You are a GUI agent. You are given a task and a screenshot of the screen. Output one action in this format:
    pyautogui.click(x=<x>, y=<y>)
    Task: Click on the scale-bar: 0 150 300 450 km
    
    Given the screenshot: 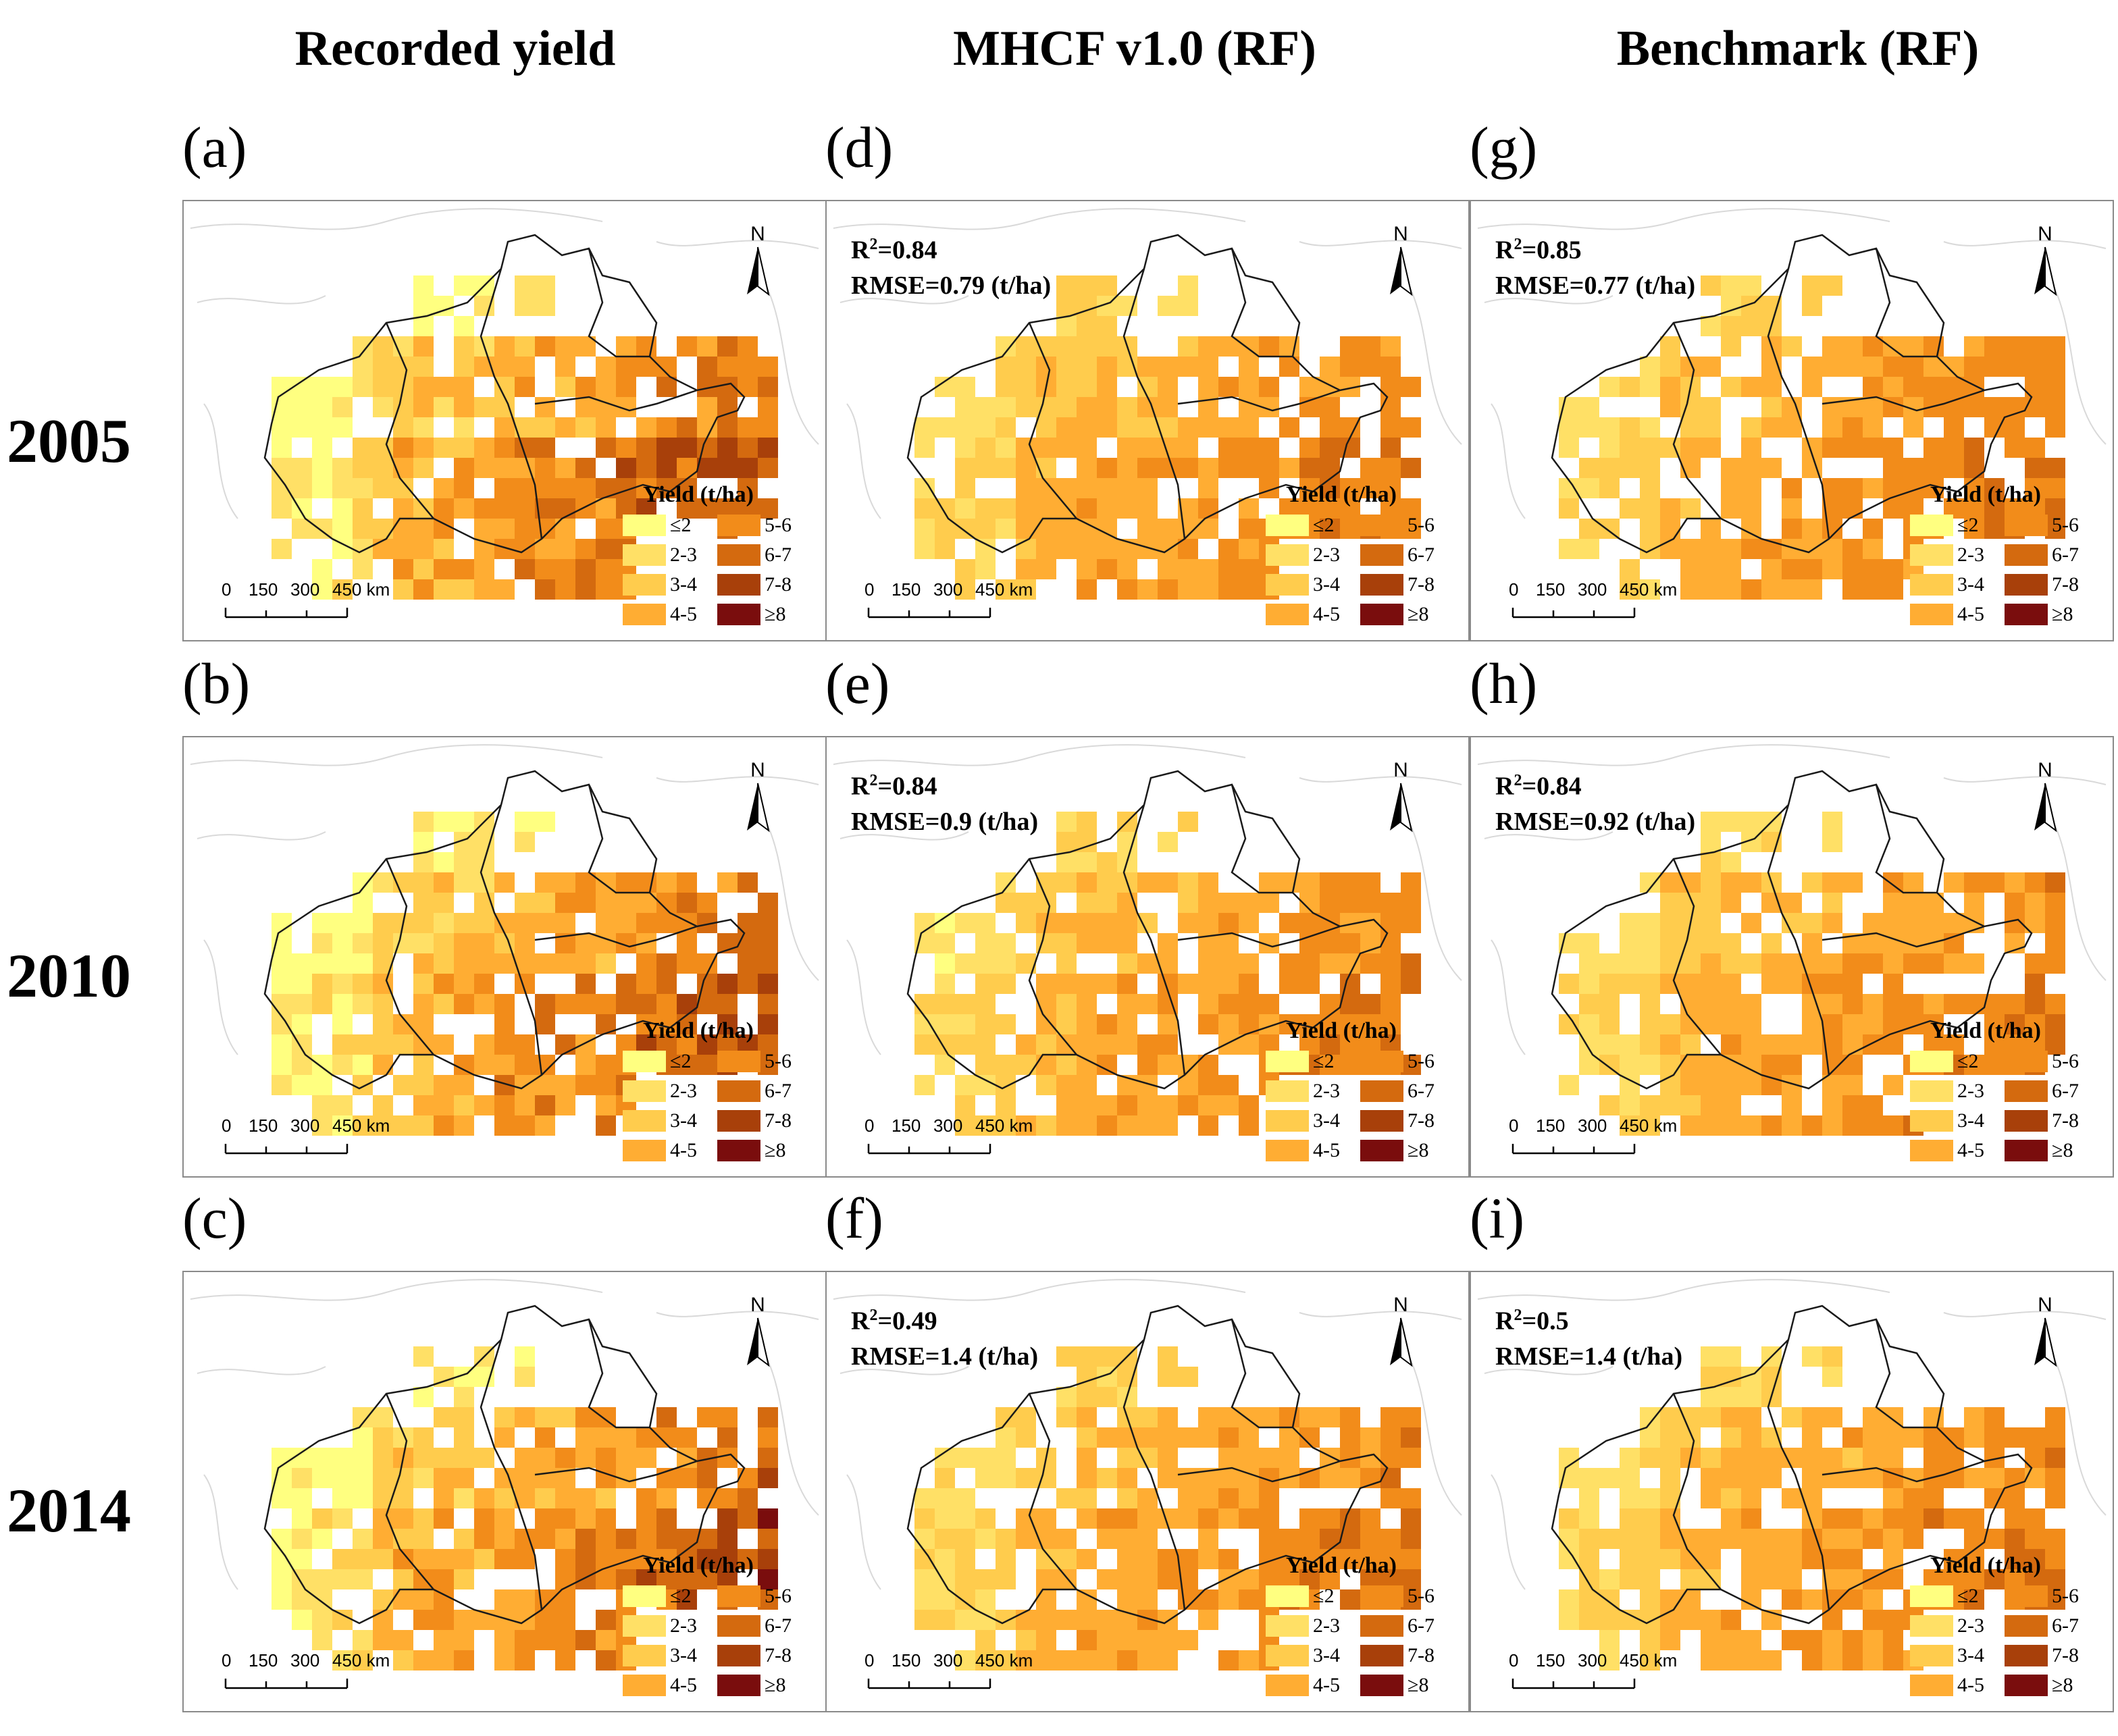 What is the action you would take?
    pyautogui.click(x=949, y=1139)
    